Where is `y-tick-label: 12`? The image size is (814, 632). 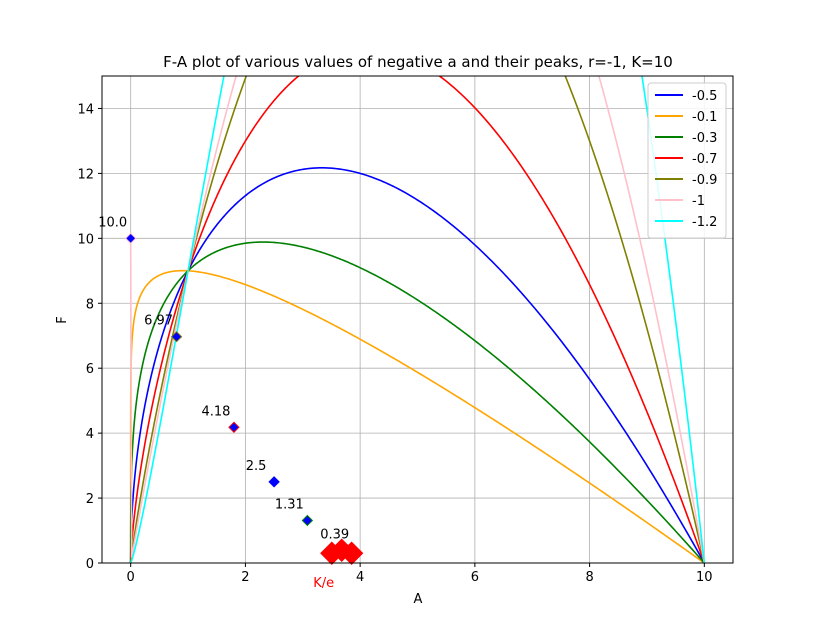 y-tick-label: 12 is located at coordinates (85, 174).